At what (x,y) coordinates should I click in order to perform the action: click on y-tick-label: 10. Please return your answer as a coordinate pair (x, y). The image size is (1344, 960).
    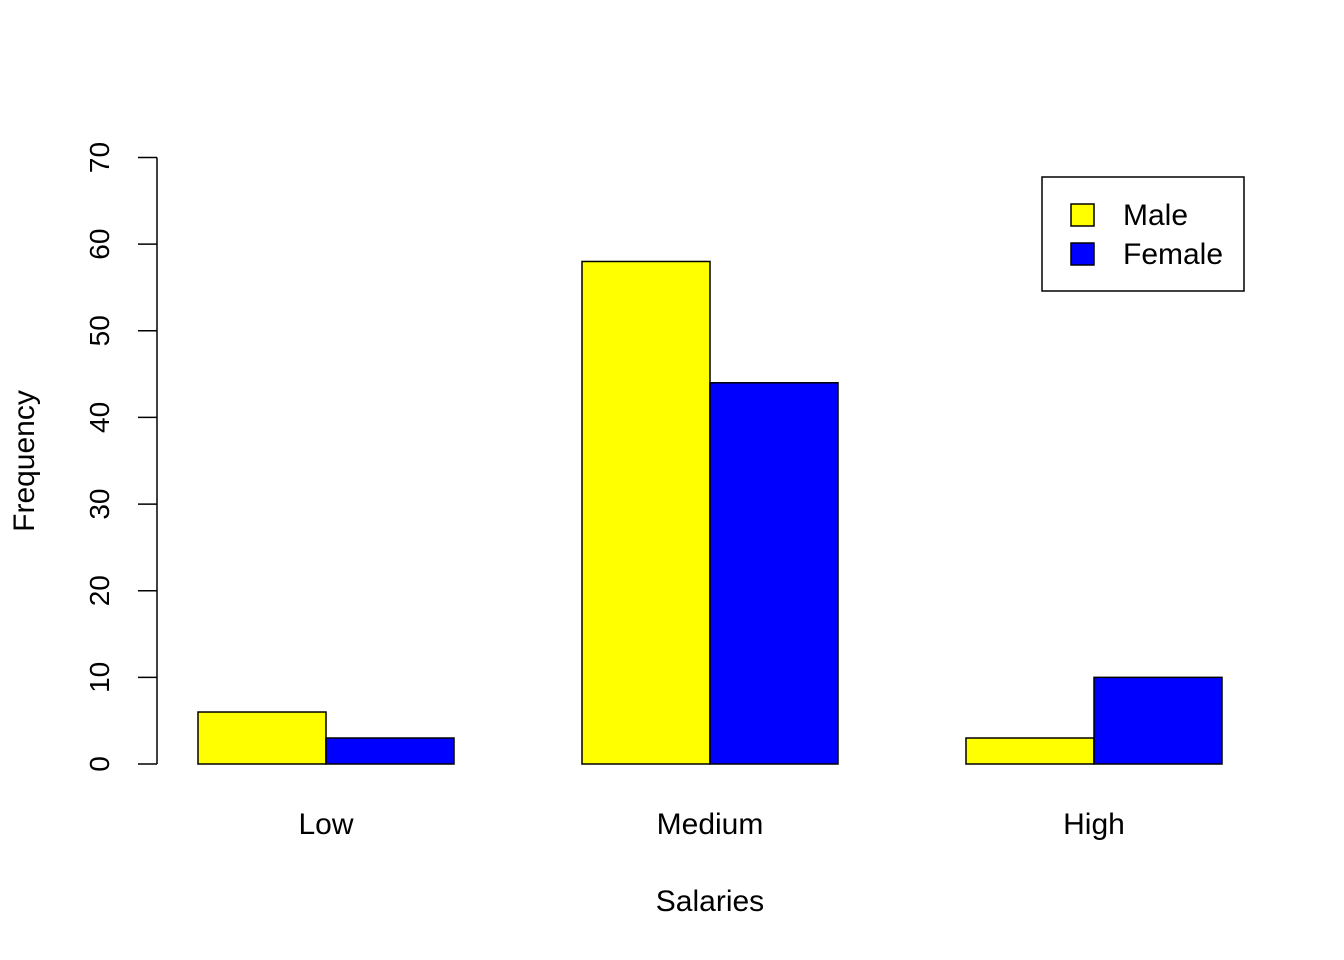
    Looking at the image, I should click on (99, 677).